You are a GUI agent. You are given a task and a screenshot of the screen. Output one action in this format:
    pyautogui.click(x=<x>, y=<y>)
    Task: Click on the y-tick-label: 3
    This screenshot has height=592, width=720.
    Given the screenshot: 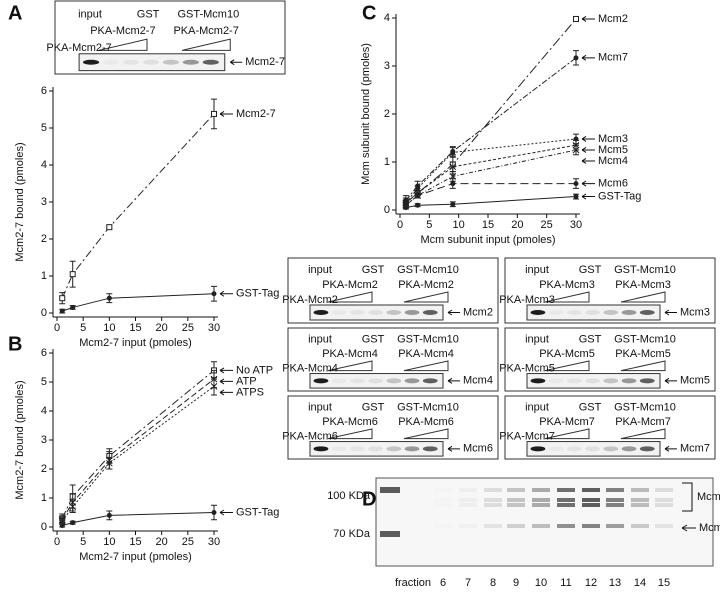 What is the action you would take?
    pyautogui.click(x=44, y=440)
    